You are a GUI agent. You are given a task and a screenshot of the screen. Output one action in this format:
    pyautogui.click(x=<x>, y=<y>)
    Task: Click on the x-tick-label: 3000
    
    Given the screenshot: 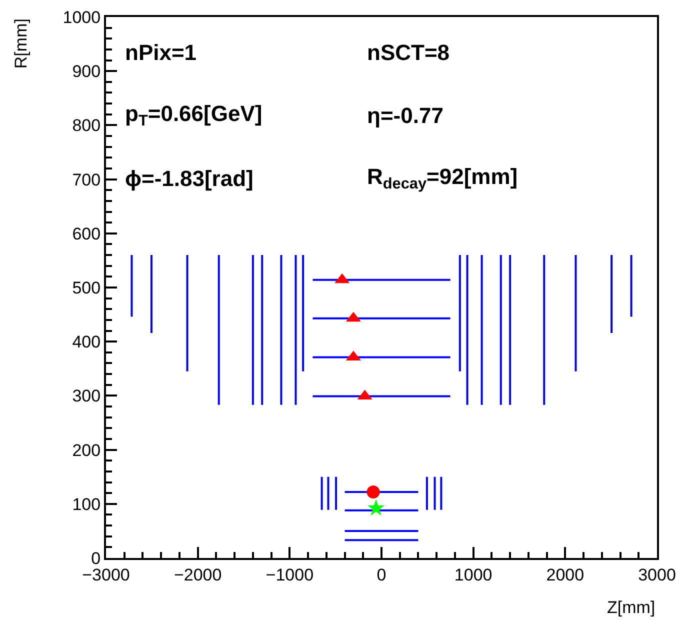 What is the action you would take?
    pyautogui.click(x=657, y=574)
    